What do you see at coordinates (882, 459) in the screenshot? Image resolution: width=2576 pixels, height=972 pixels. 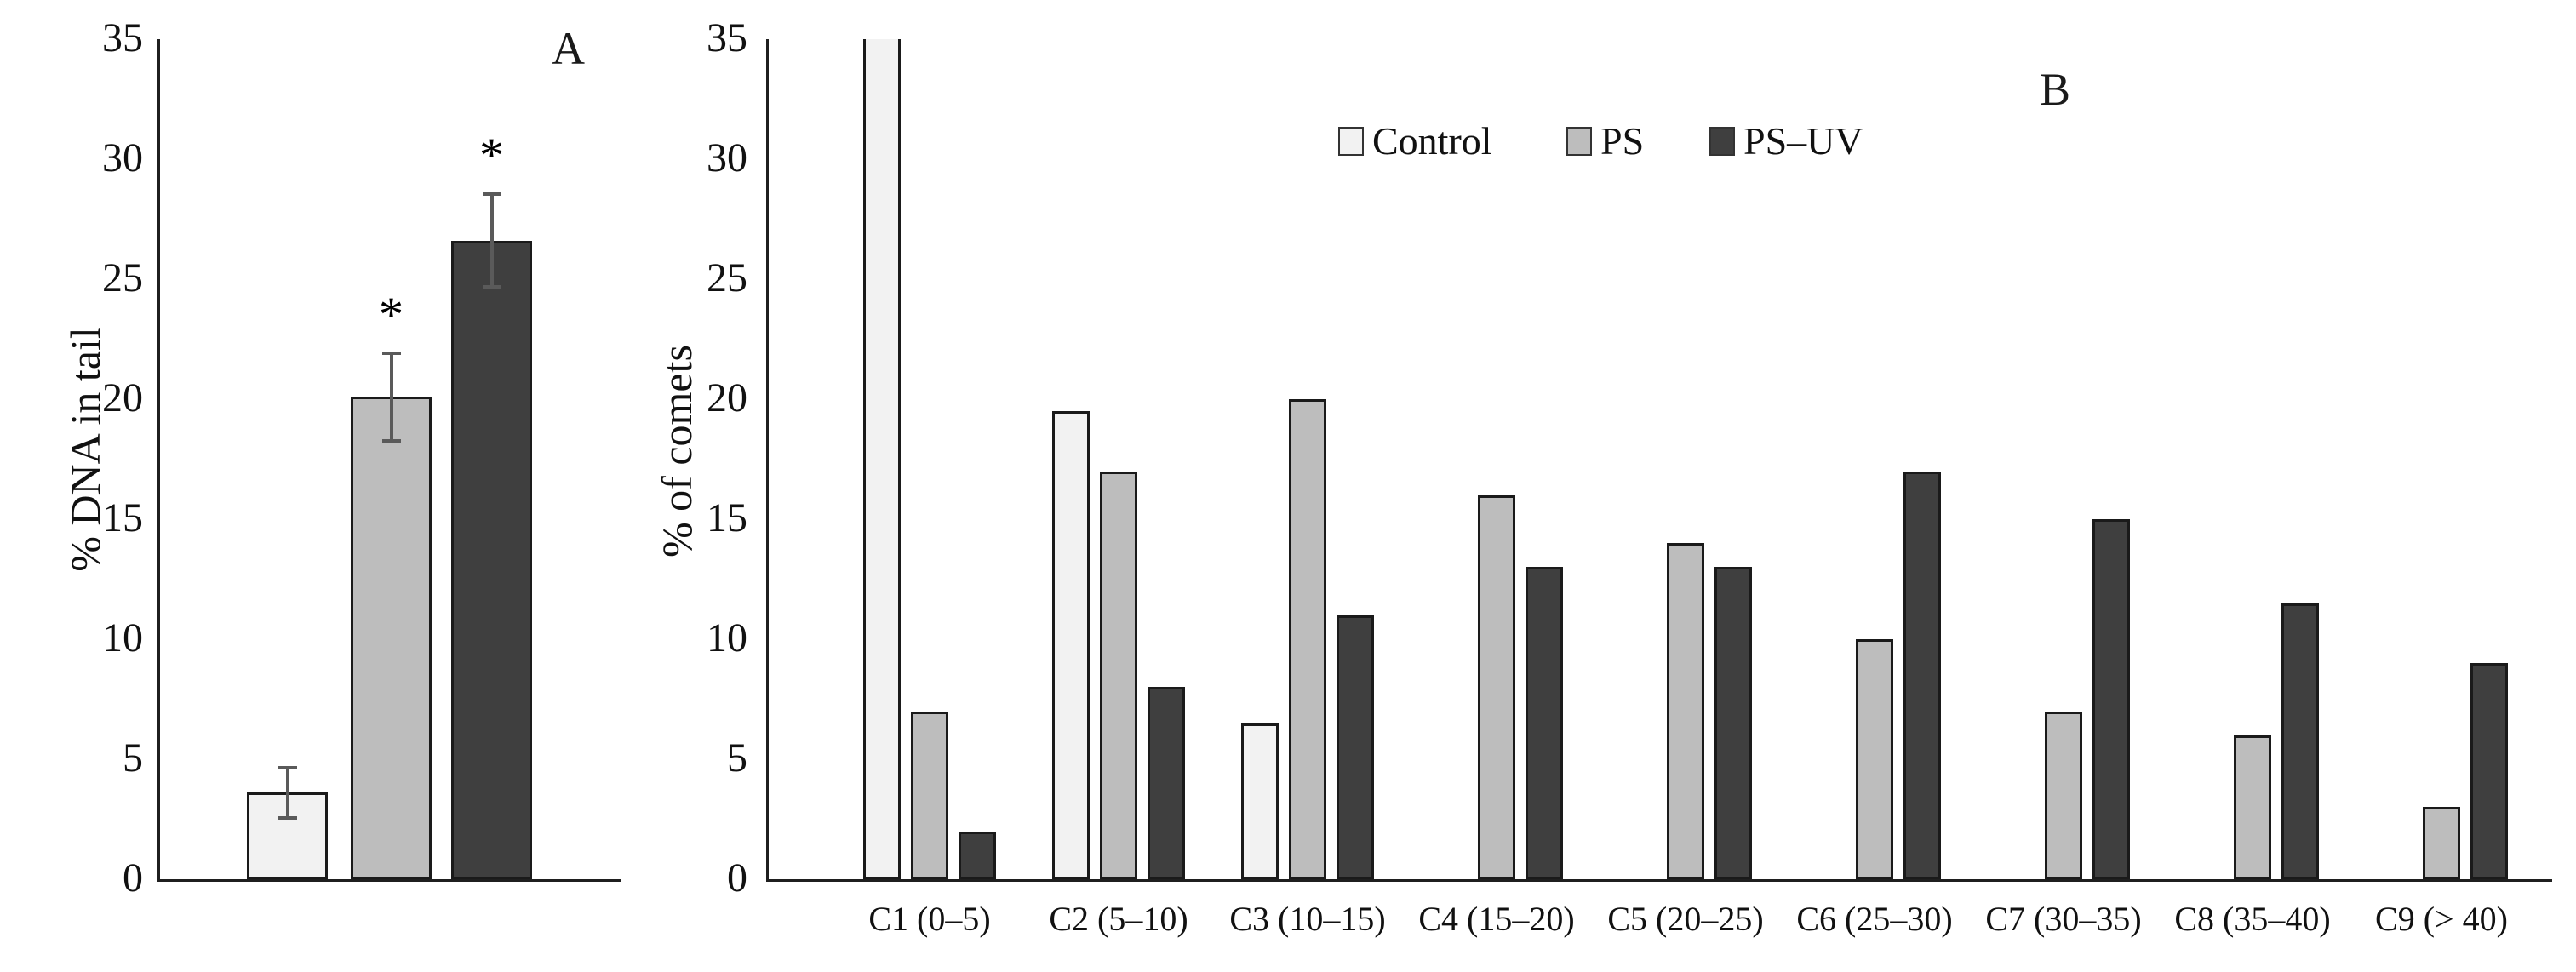 I see `panel-b-bar-c1-control` at bounding box center [882, 459].